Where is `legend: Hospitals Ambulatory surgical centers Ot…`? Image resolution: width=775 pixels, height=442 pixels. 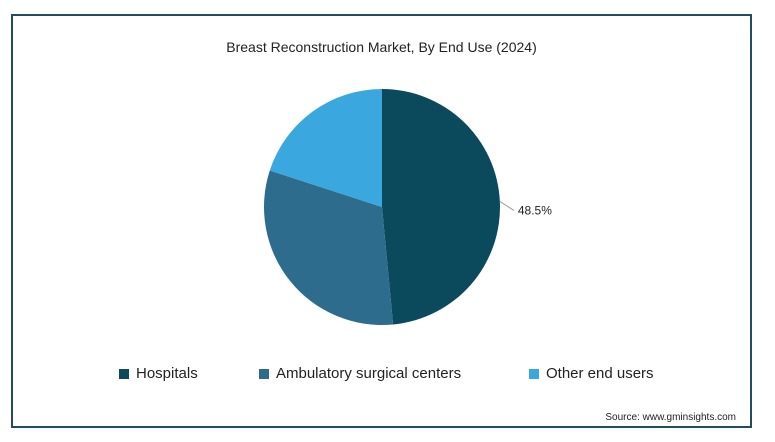 legend: Hospitals Ambulatory surgical centers Ot… is located at coordinates (381, 376).